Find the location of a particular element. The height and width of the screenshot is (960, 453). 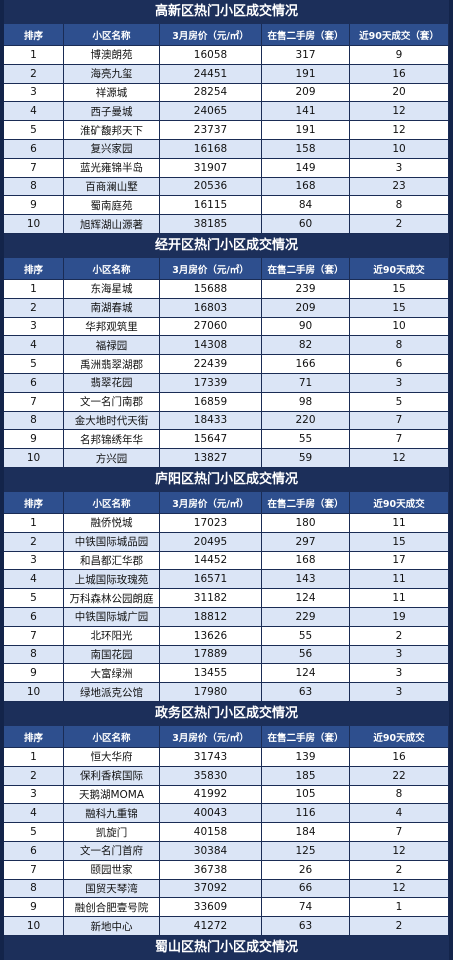

table-cell: 141 is located at coordinates (306, 112).